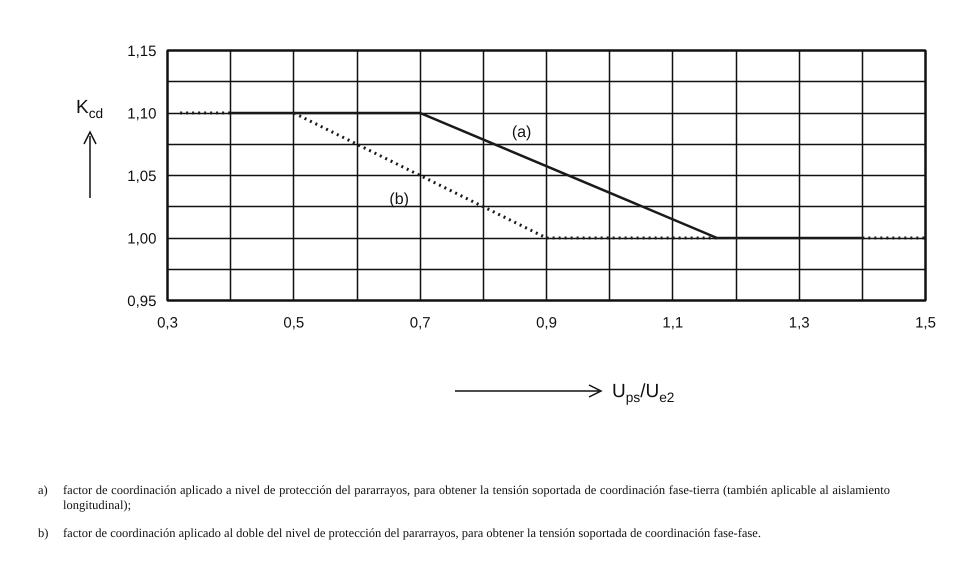 The image size is (968, 574). I want to click on x-tick-label: 0,9, so click(546, 323).